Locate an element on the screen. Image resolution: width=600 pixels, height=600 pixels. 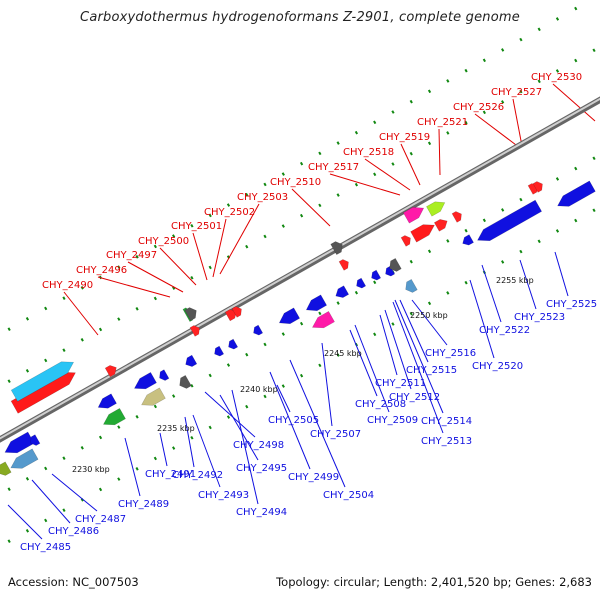
gene-label-reverse-15: CHY_2509 is located at coordinates (392, 420).